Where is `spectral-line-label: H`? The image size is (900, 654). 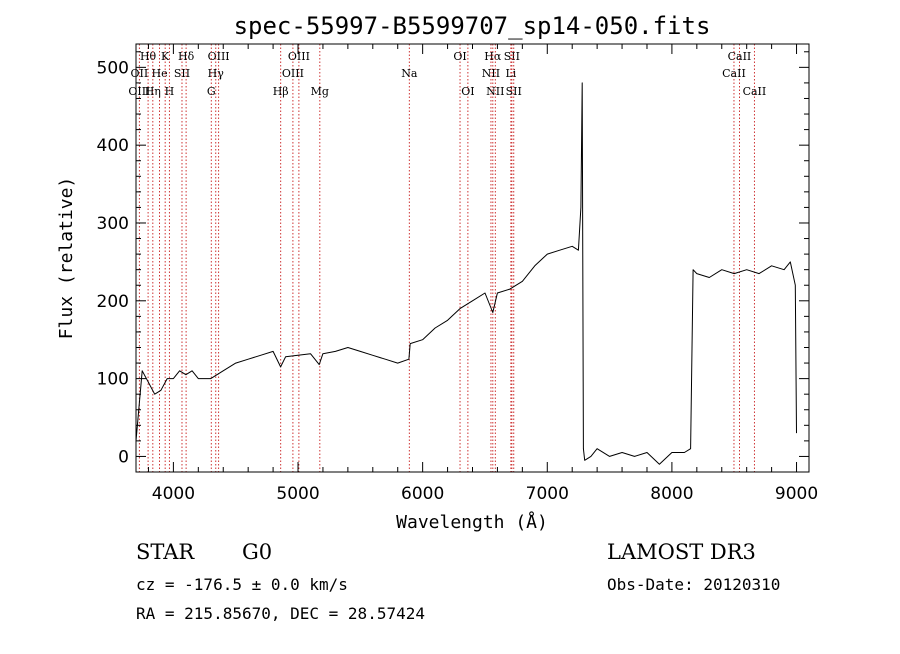
spectral-line-label: H is located at coordinates (170, 91).